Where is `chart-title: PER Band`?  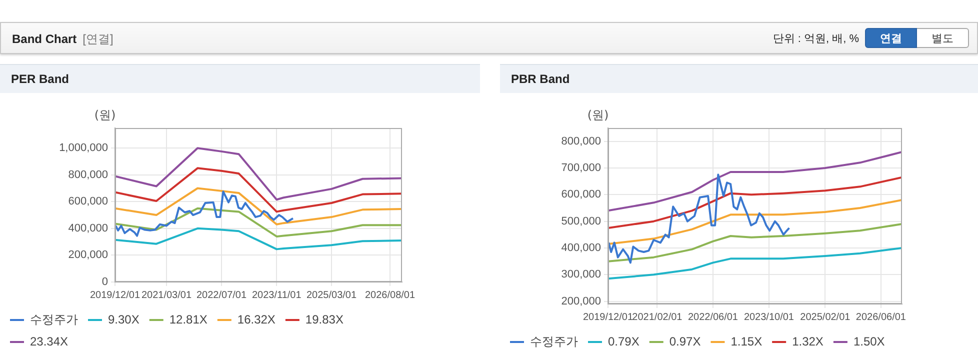 chart-title: PER Band is located at coordinates (240, 78).